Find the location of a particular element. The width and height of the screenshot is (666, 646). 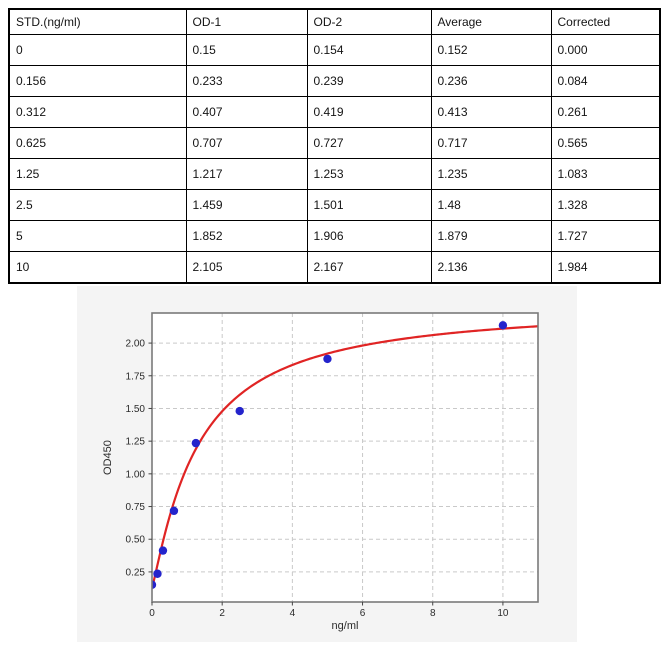

table-row: 0.156 0.233 0.239 0.236 0.084 is located at coordinates (334, 81).